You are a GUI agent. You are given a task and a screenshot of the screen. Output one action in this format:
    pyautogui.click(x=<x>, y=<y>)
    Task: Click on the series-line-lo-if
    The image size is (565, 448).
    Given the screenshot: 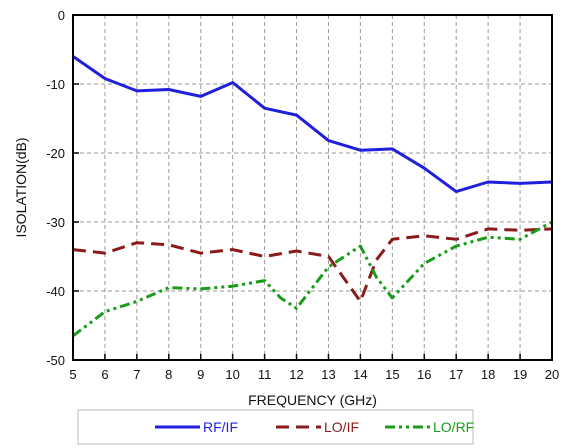 What is the action you would take?
    pyautogui.click(x=312, y=265)
    